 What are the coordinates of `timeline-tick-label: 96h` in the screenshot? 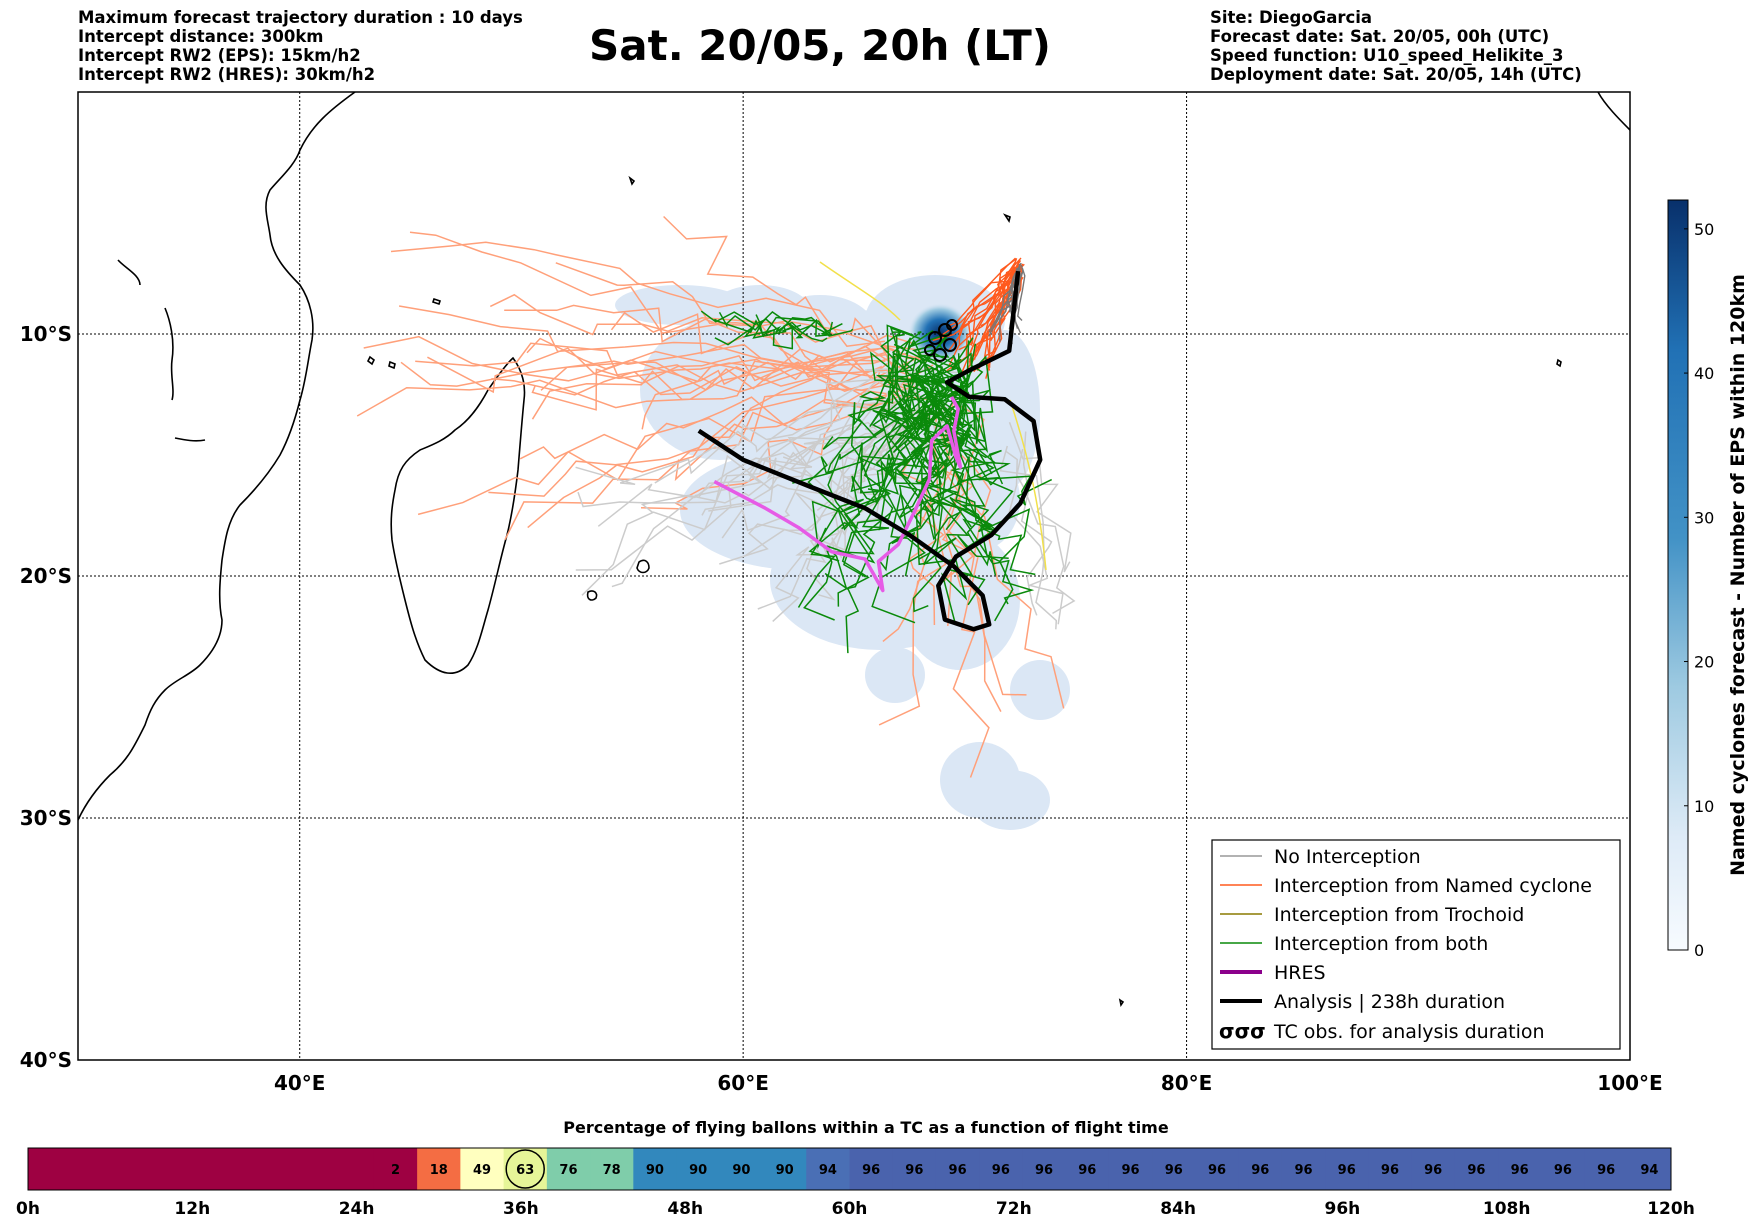 It's located at (1343, 1209).